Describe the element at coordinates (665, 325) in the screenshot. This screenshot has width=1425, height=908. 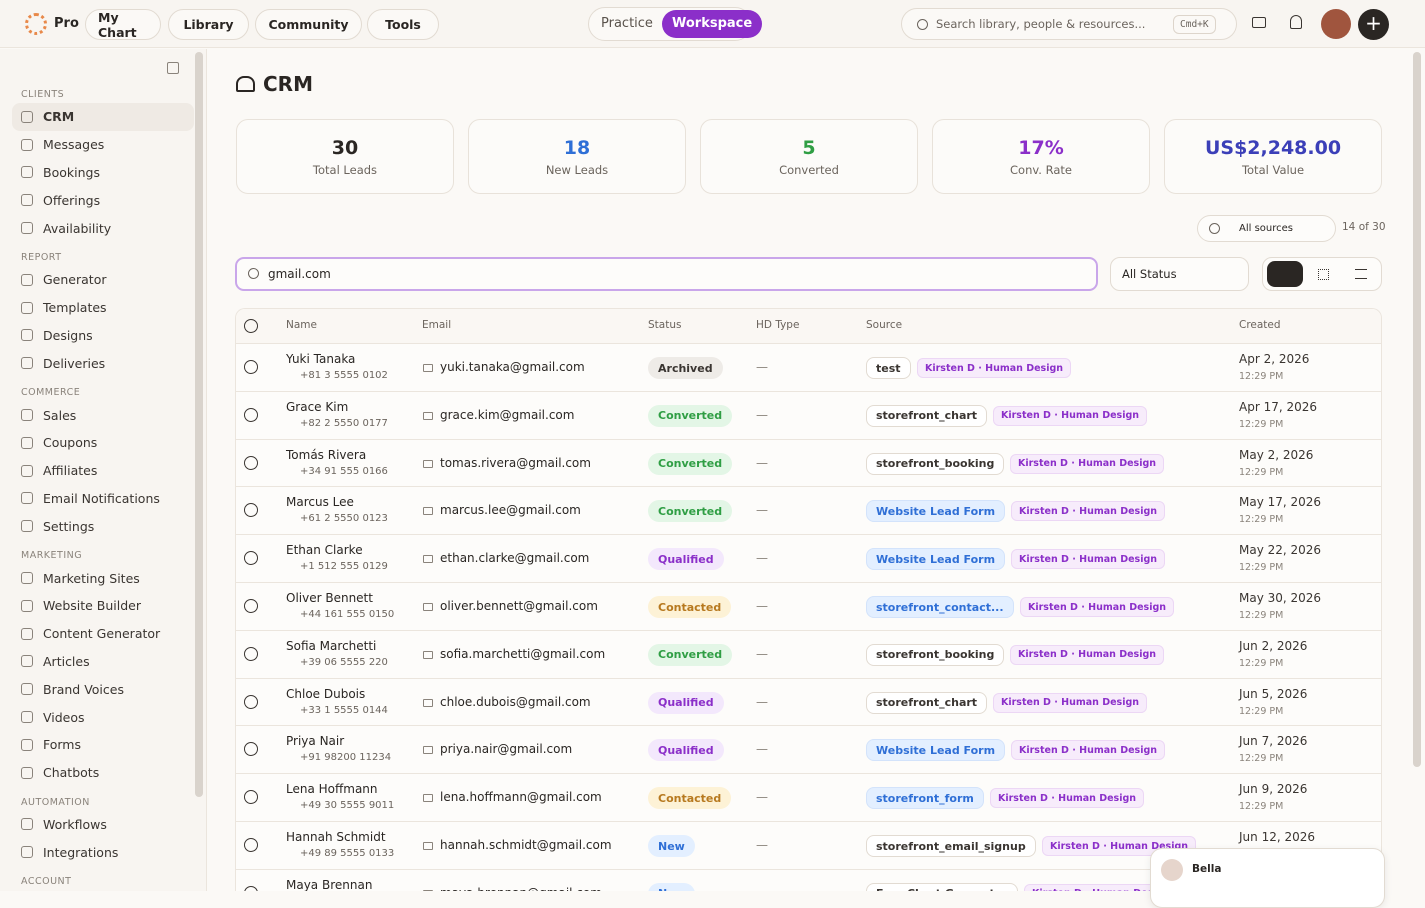
I see `column-header: Status` at that location.